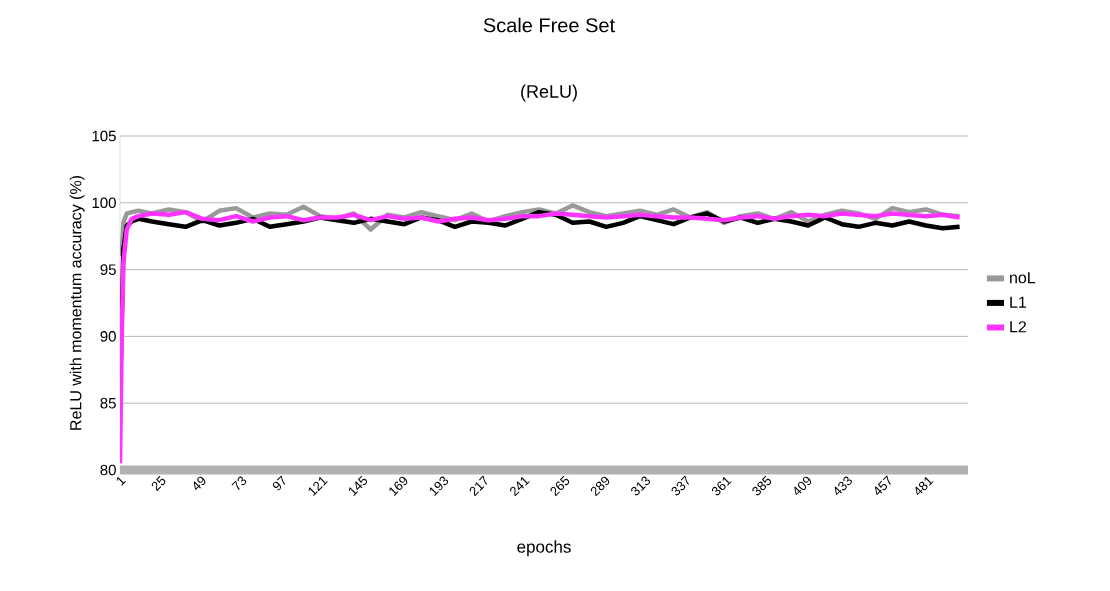  Describe the element at coordinates (478, 486) in the screenshot. I see `x-tick-label: 217` at that location.